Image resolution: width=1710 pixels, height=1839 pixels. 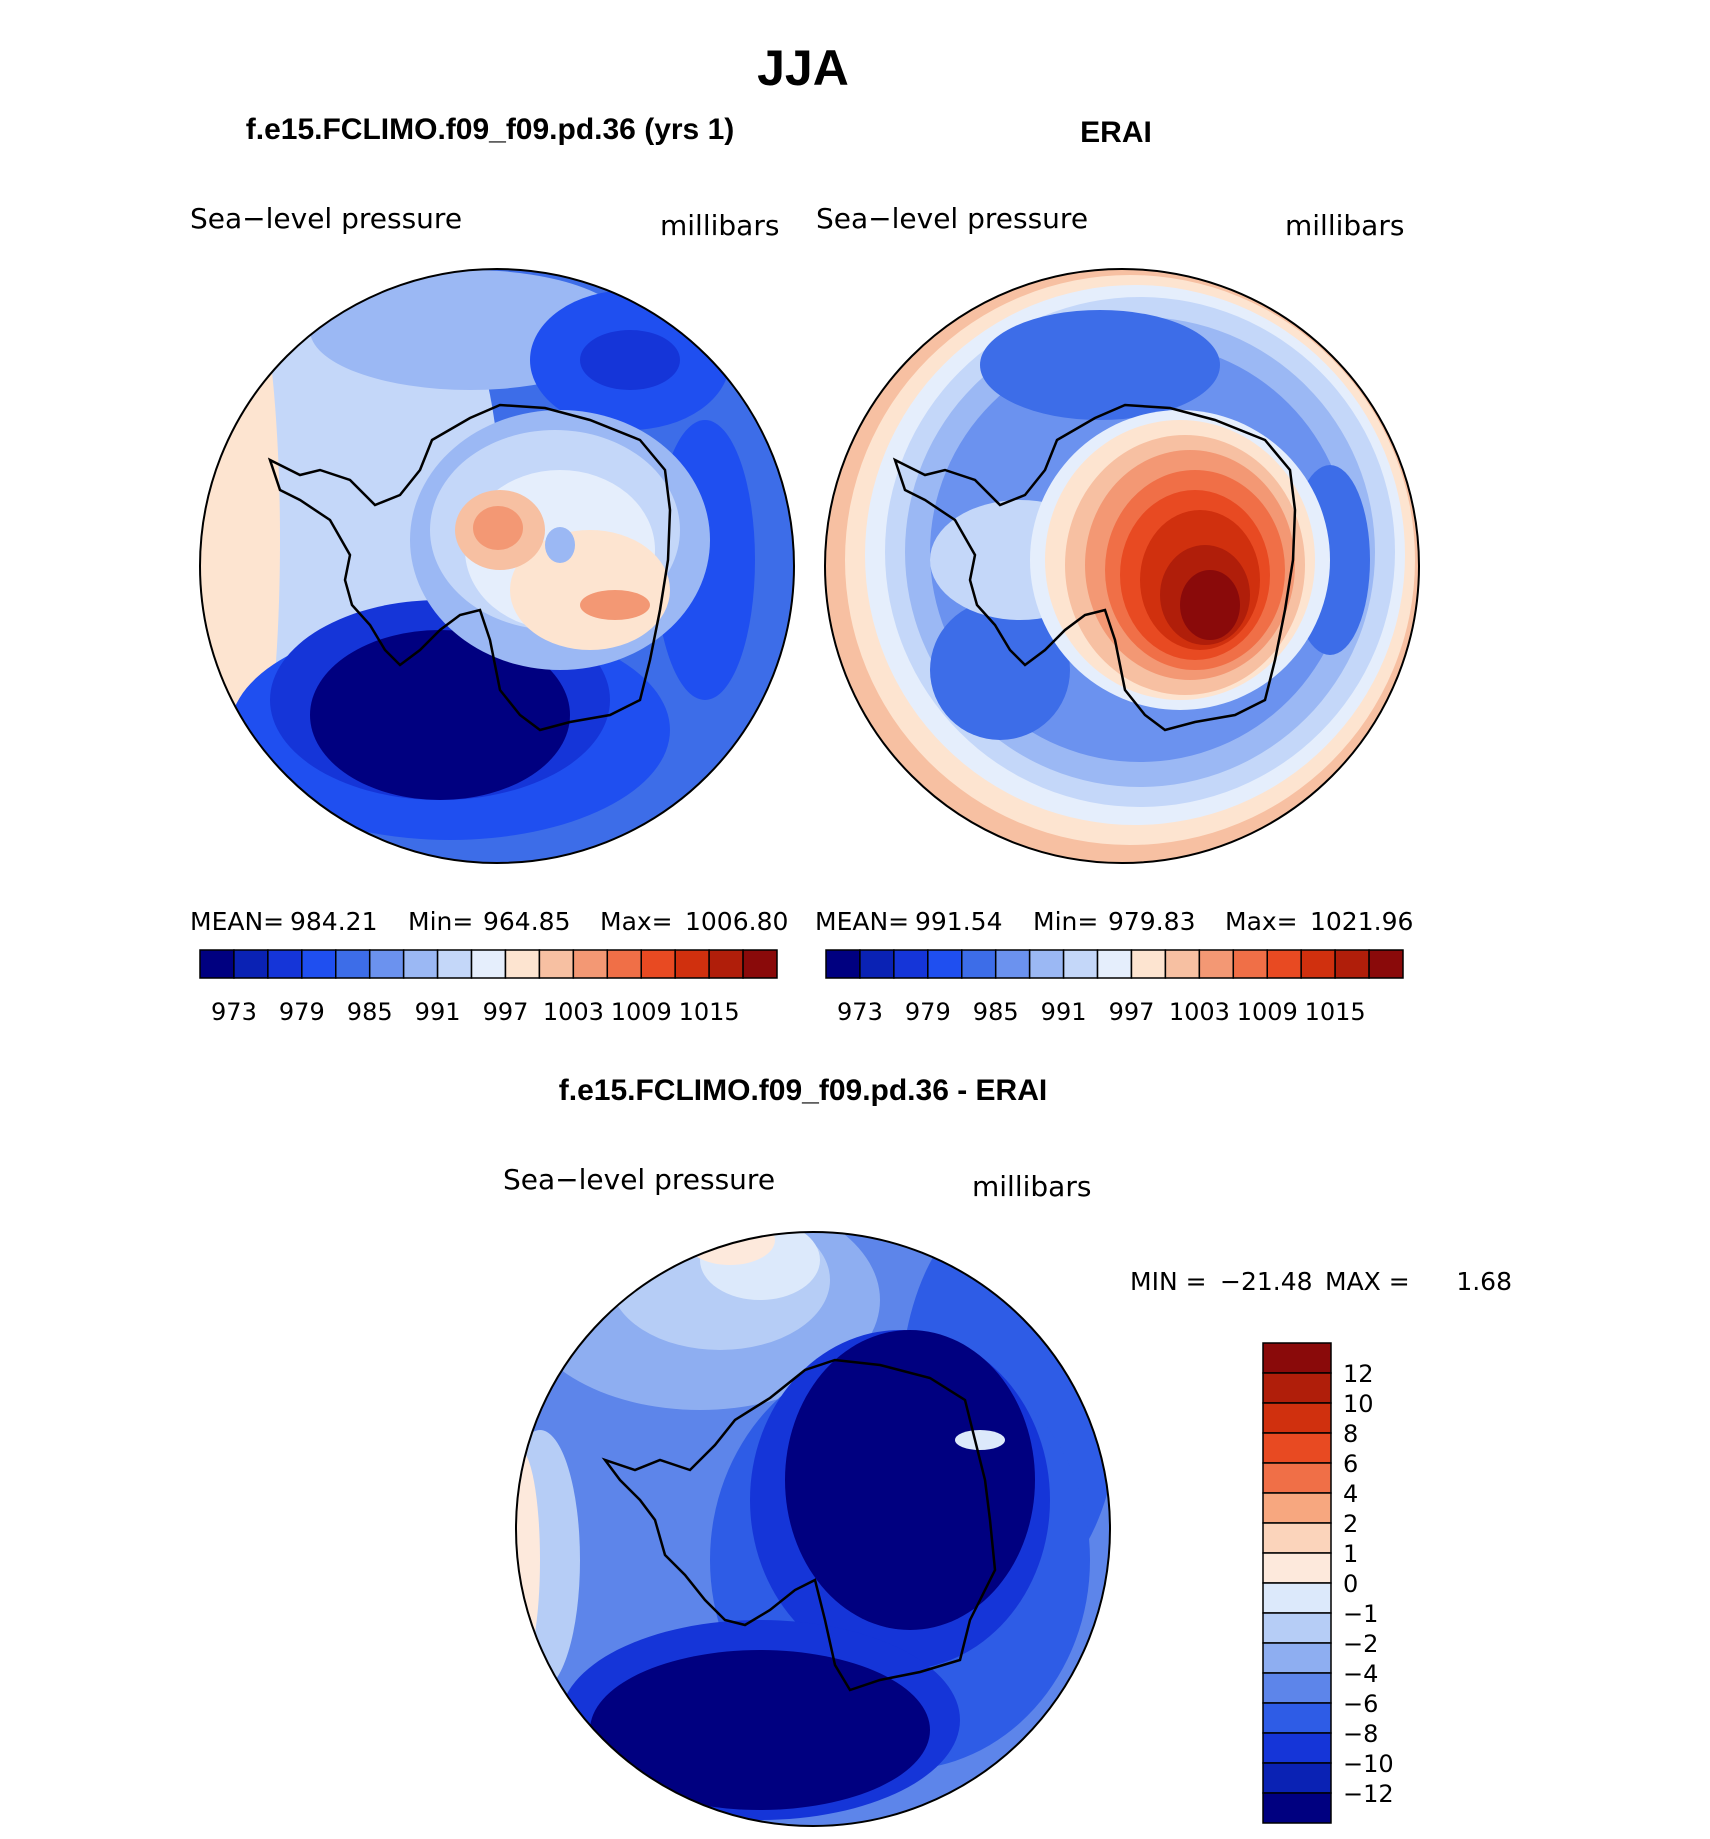 I want to click on diff-units-label: millibars, so click(x=1031, y=1186).